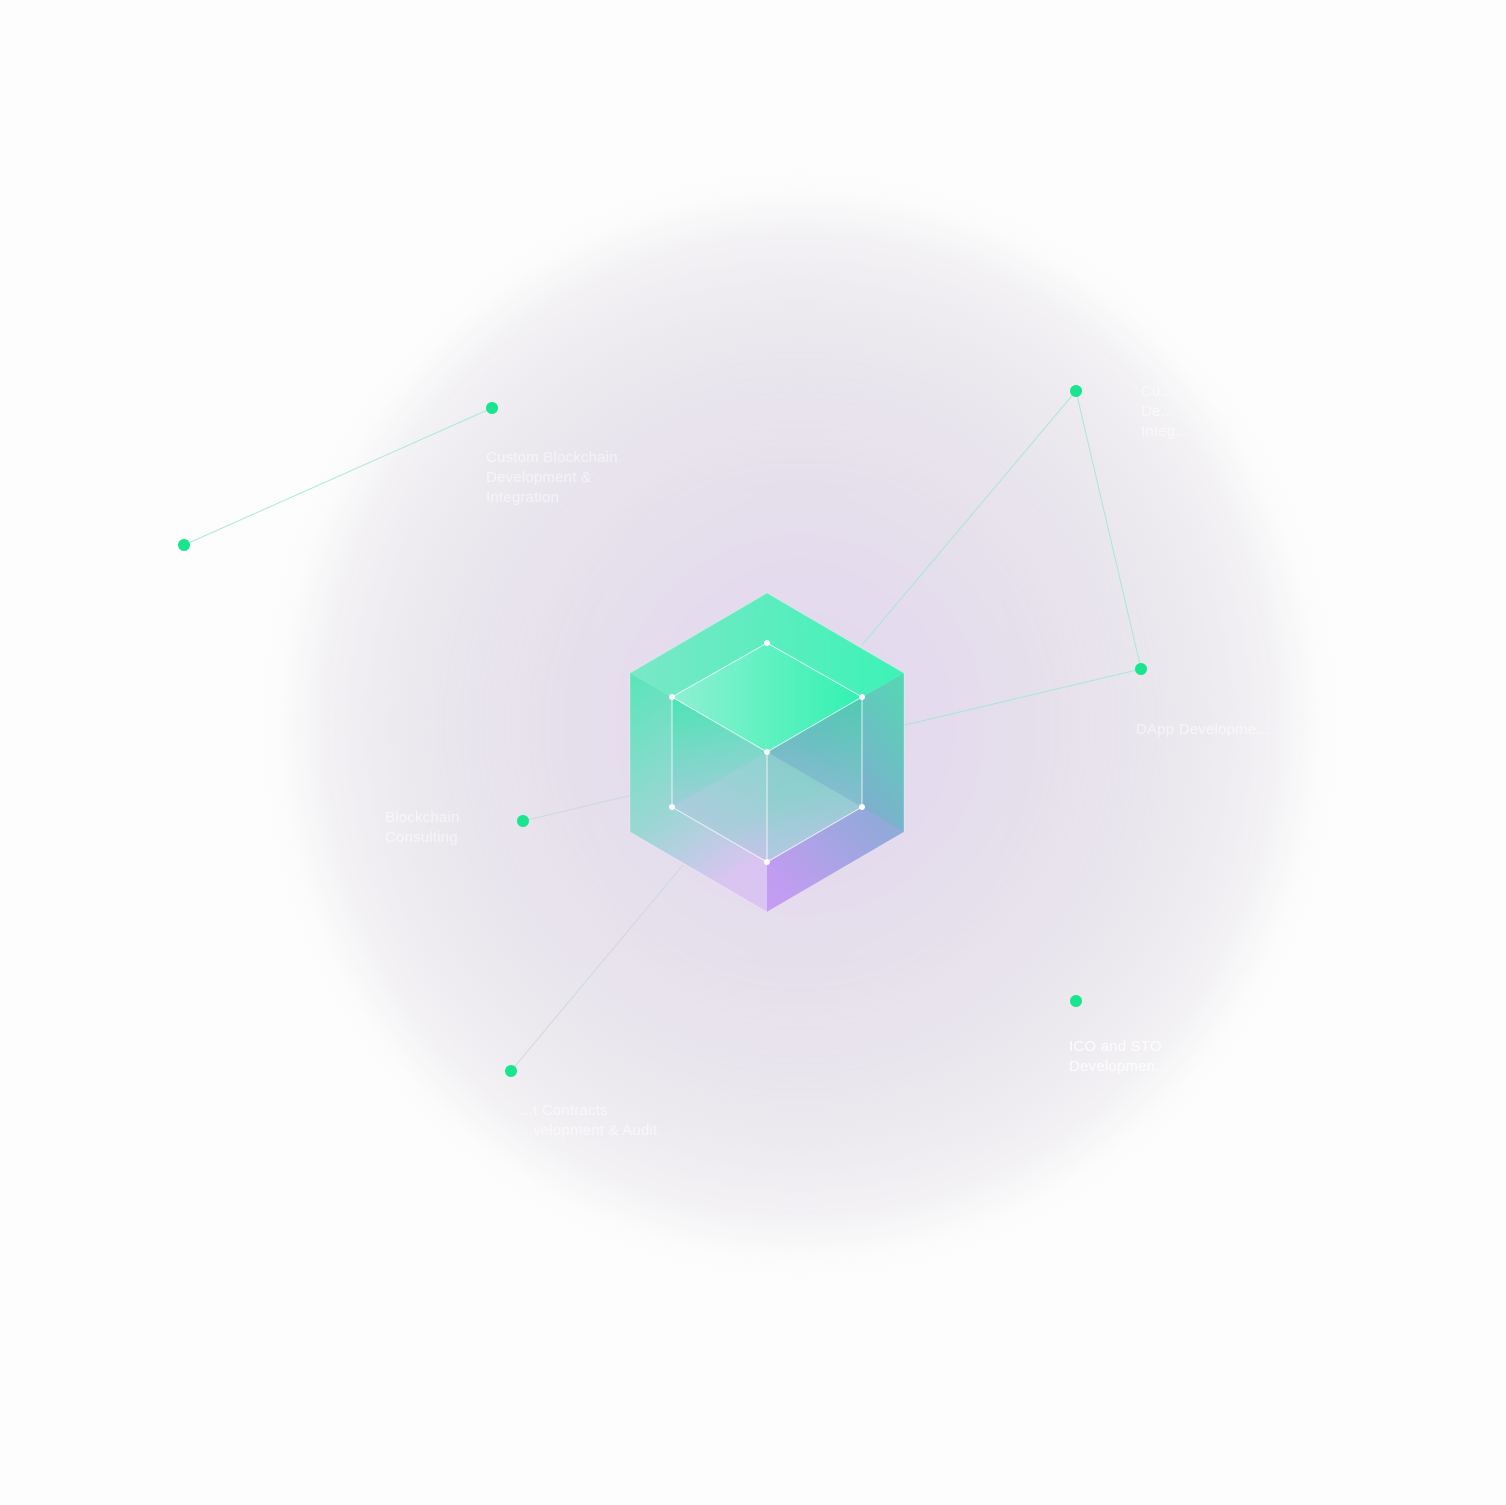  Describe the element at coordinates (492, 408) in the screenshot. I see `node-dot-custom-blockchain` at that location.